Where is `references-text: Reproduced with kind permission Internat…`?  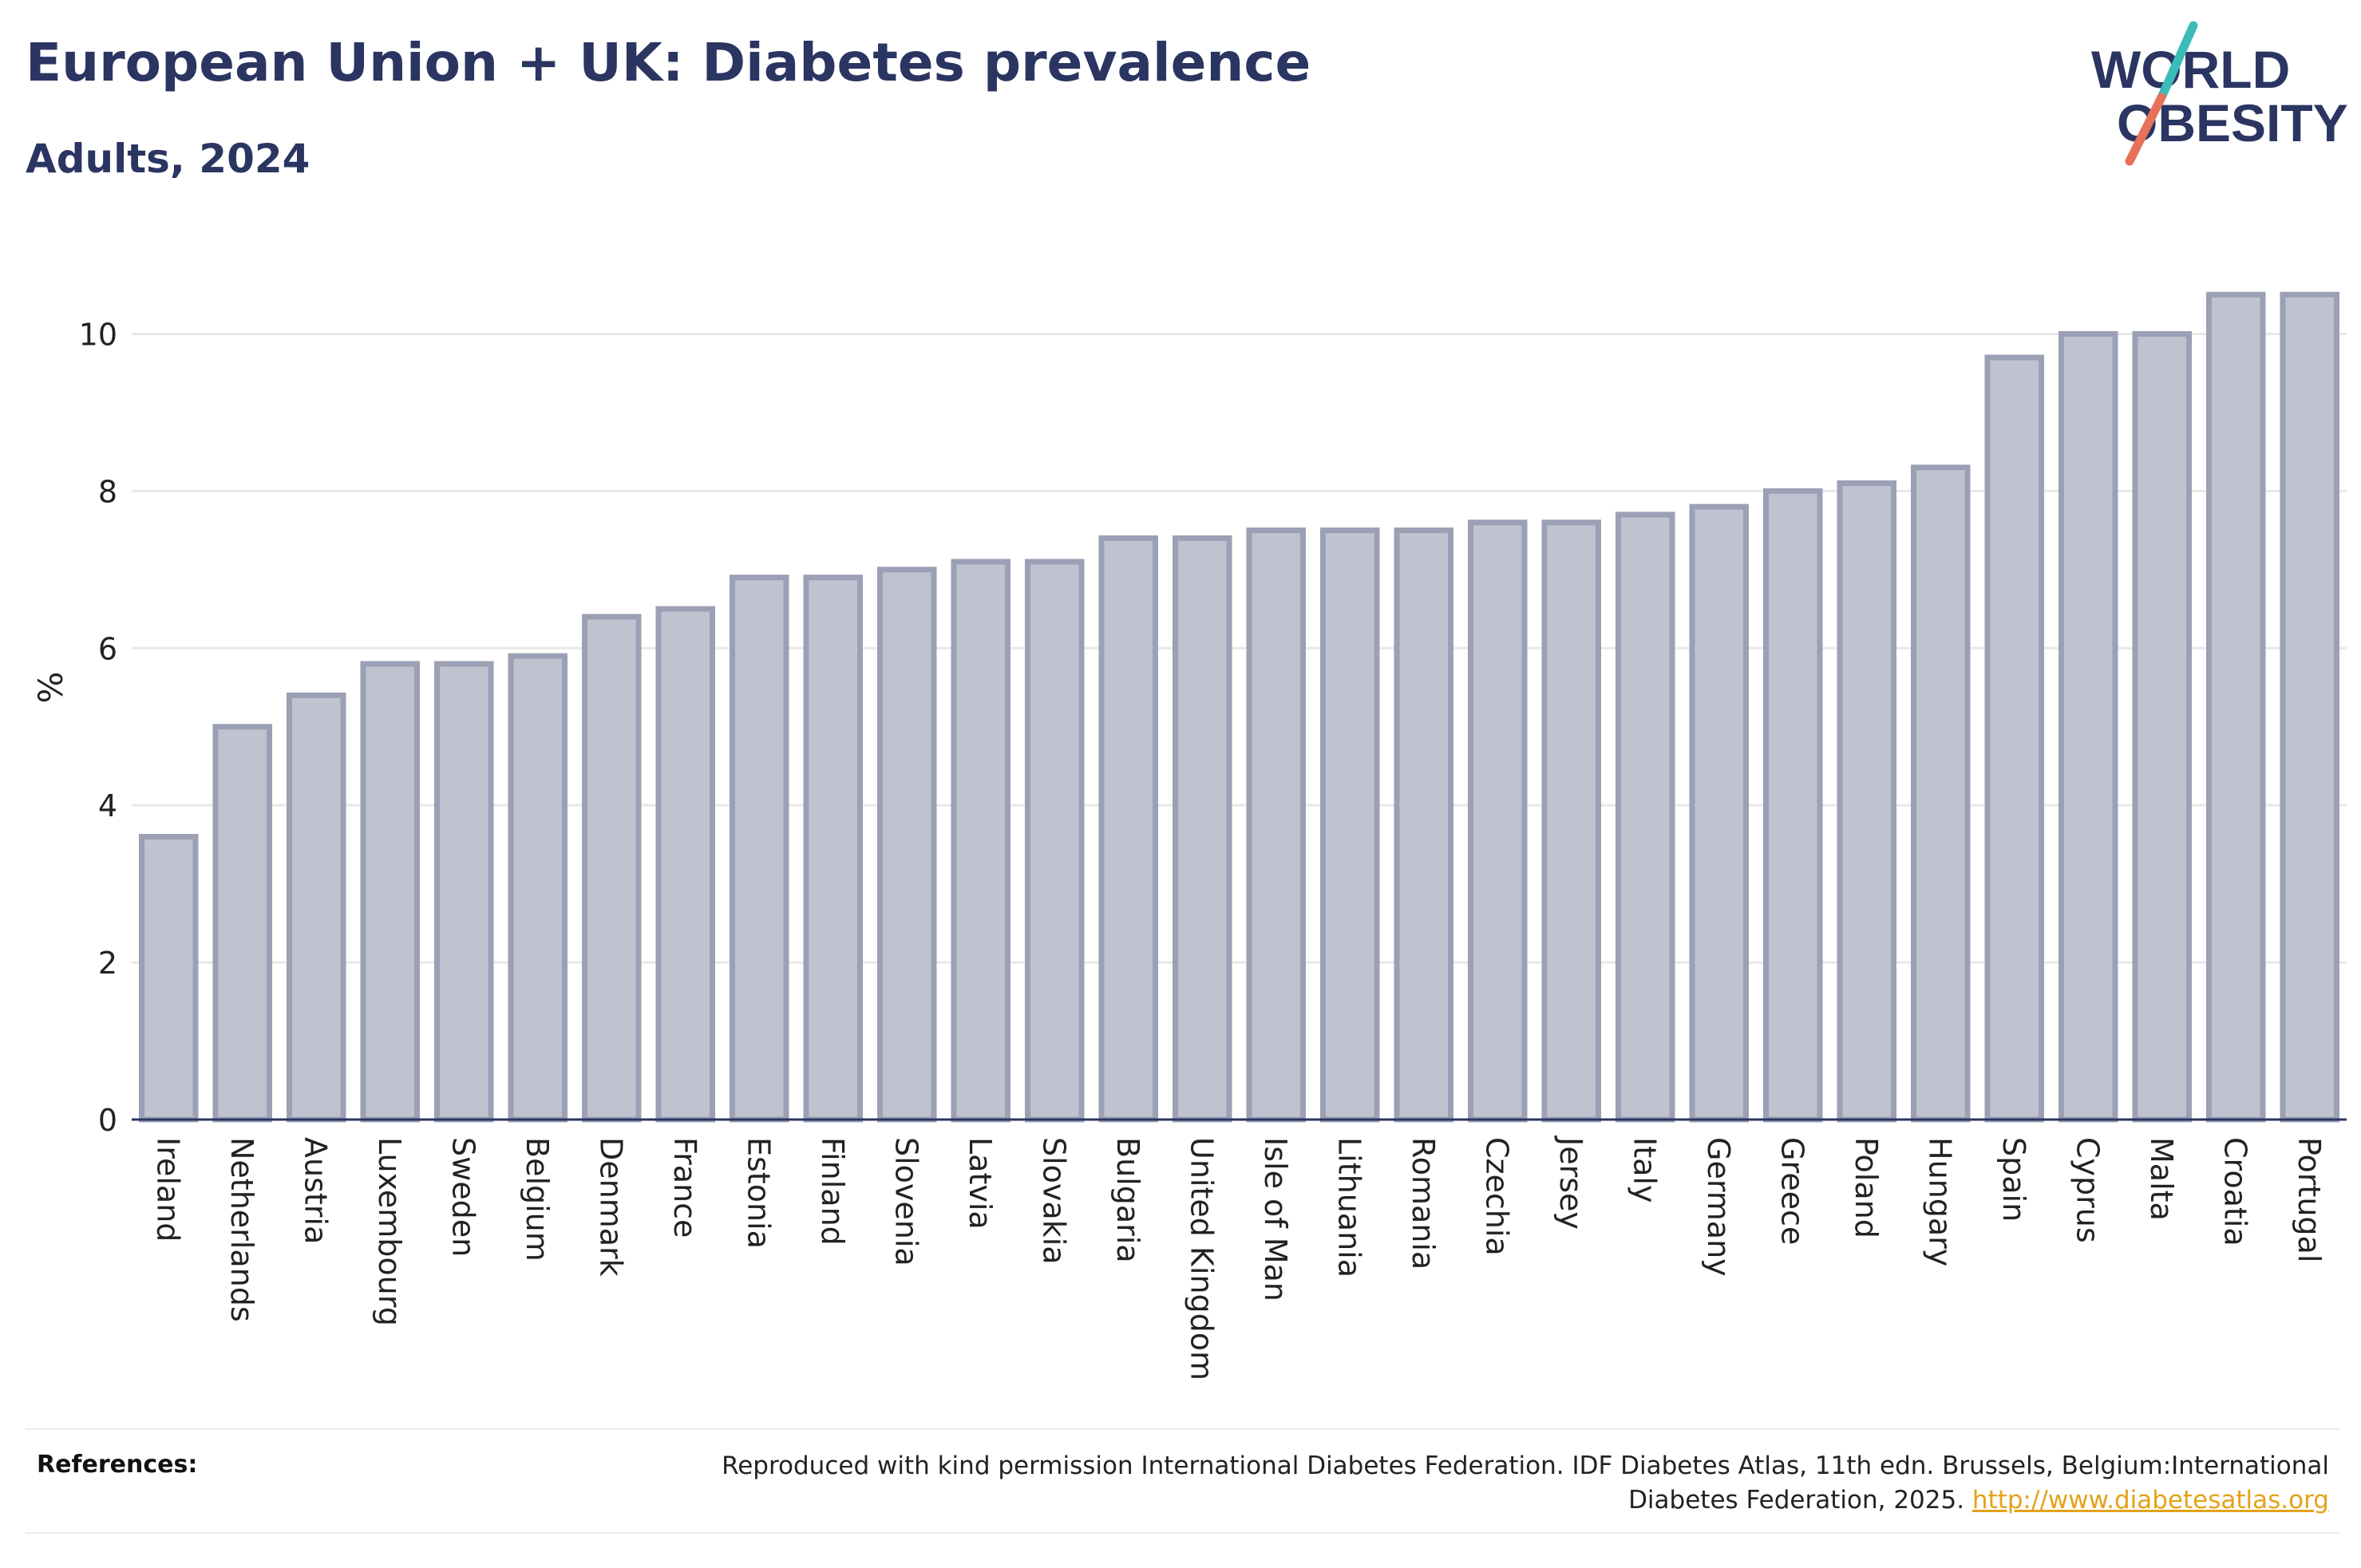
references-text: Reproduced with kind permission Internat… is located at coordinates (1483, 1483).